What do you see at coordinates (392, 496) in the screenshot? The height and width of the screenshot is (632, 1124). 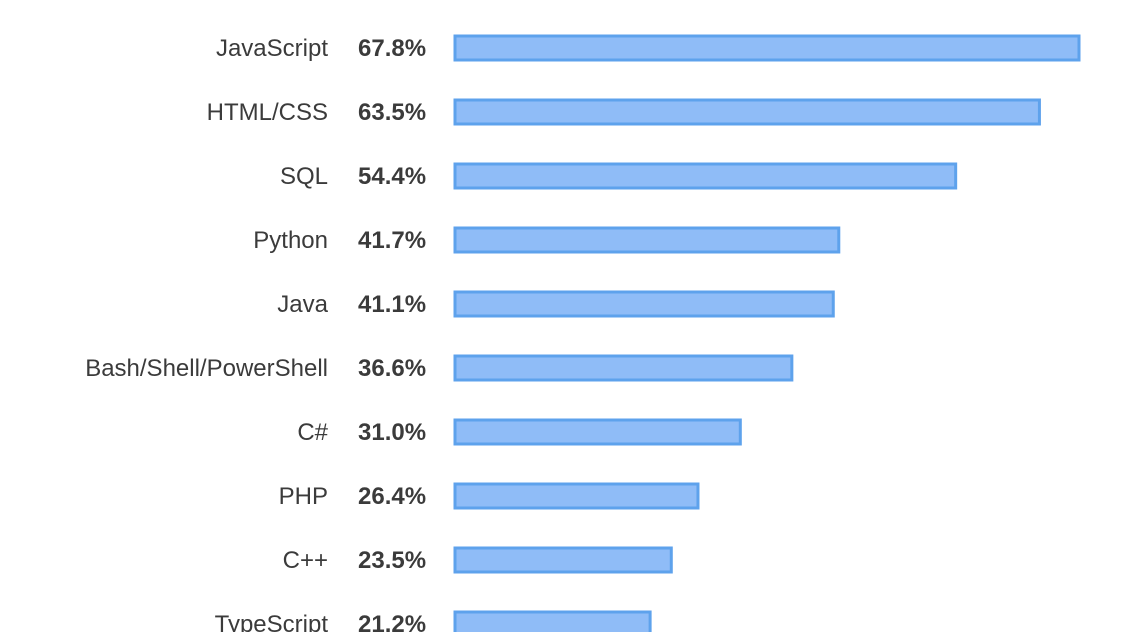 I see `value-label: 26.4%` at bounding box center [392, 496].